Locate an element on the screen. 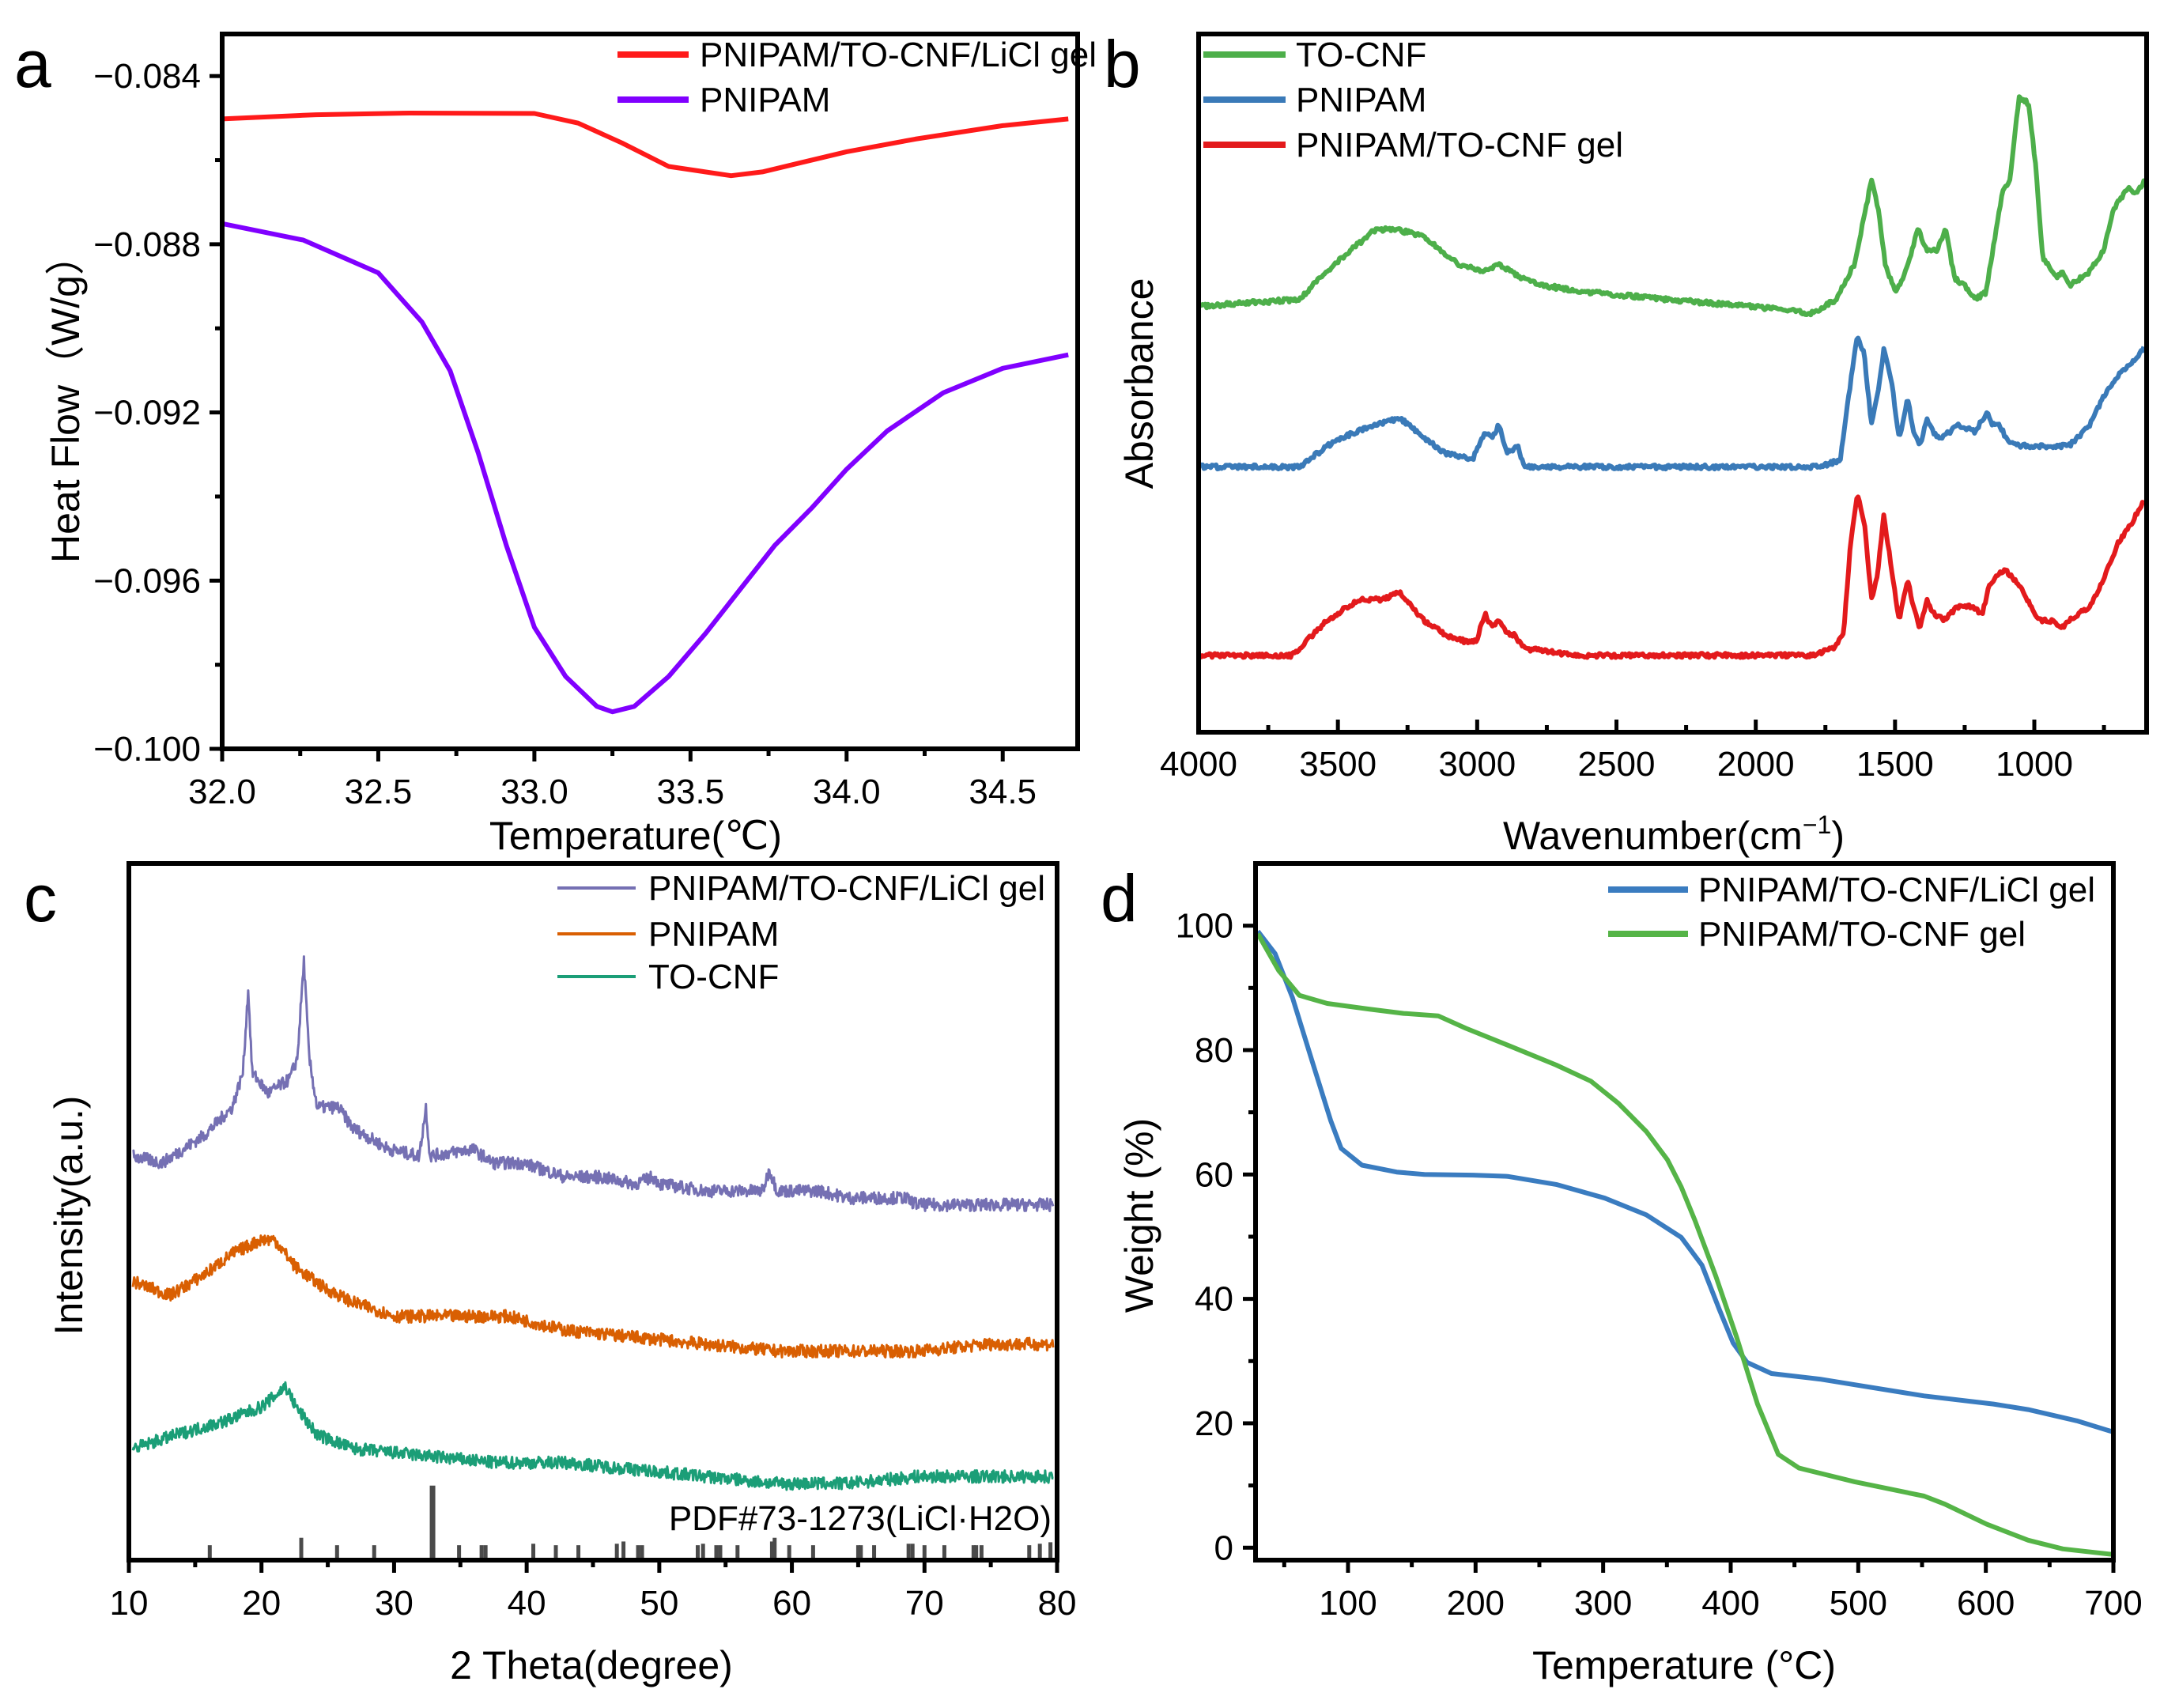 The width and height of the screenshot is (2179, 1708). x-axis-title-b-sup: −1 is located at coordinates (1817, 825).